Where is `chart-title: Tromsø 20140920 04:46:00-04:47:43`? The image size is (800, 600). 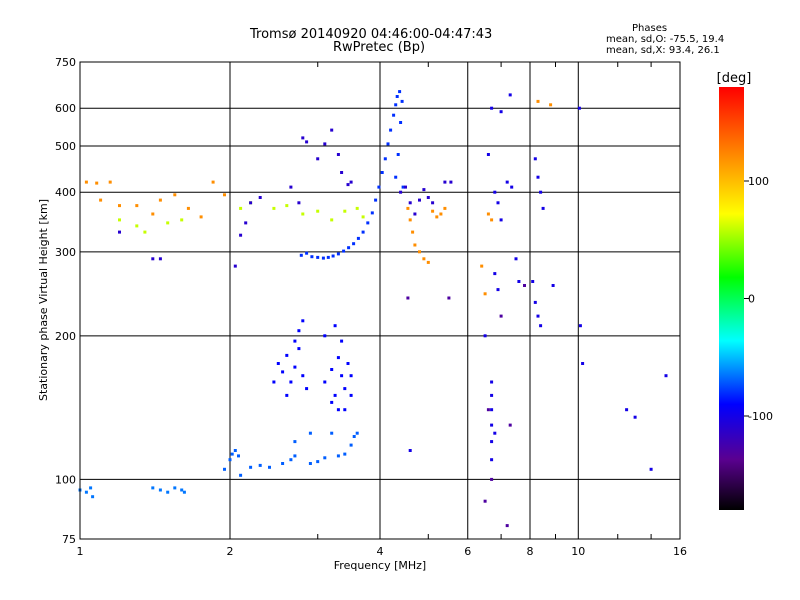
chart-title: Tromsø 20140920 04:46:00-04:47:43 is located at coordinates (371, 34).